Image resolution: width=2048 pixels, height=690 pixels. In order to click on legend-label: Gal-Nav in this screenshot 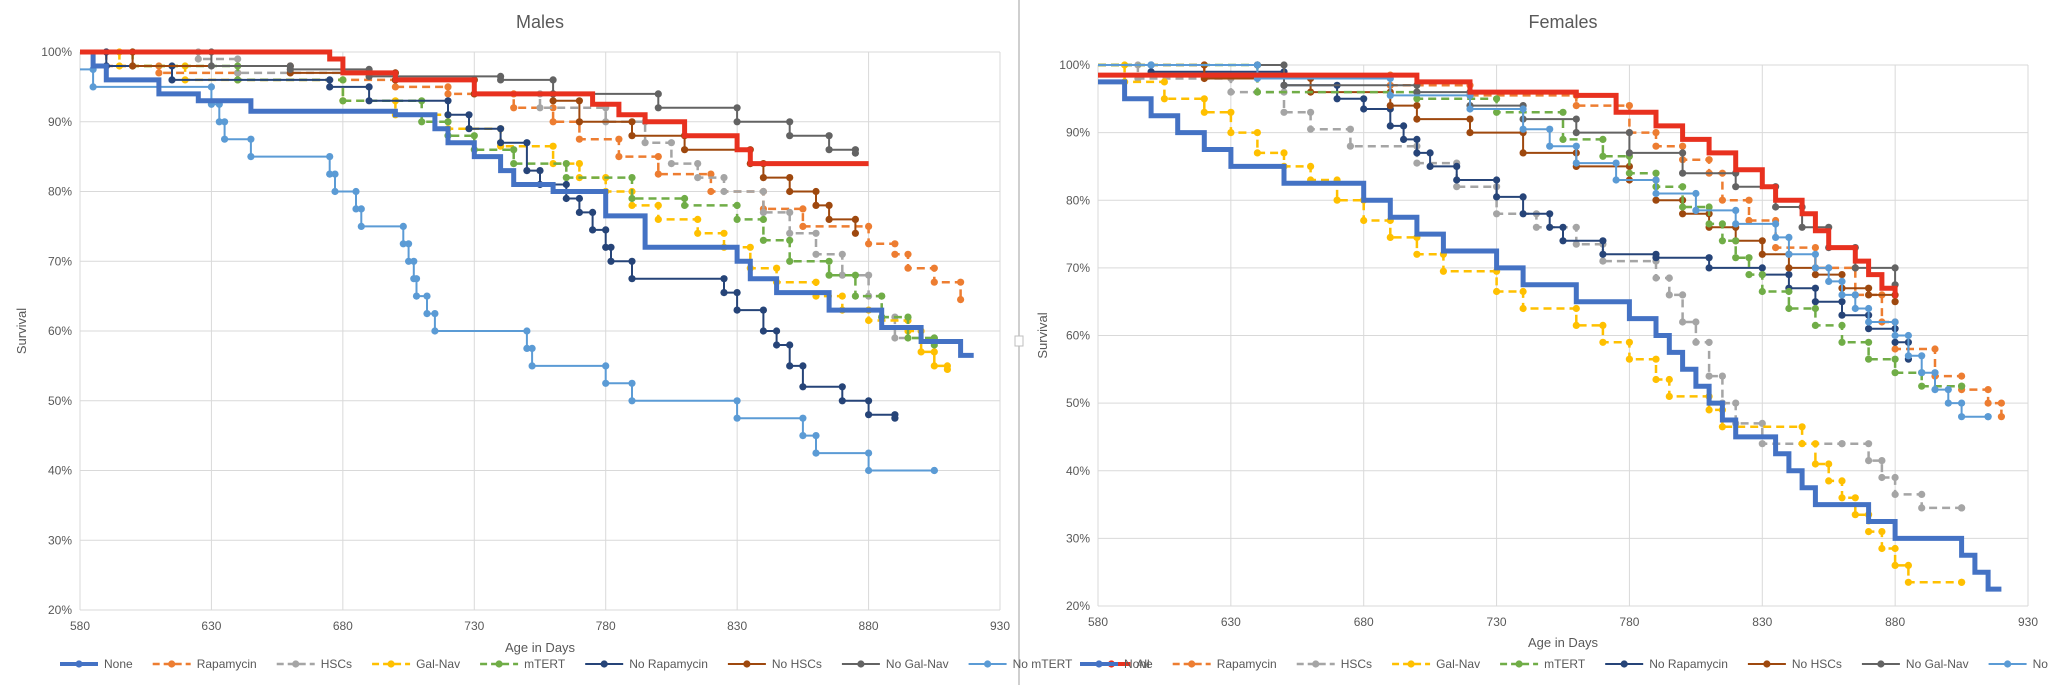, I will do `click(438, 664)`.